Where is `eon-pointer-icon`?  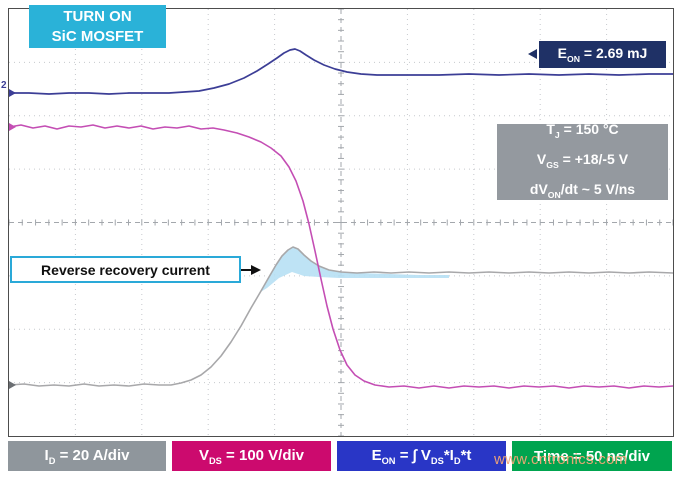
eon-pointer-icon is located at coordinates (532, 54).